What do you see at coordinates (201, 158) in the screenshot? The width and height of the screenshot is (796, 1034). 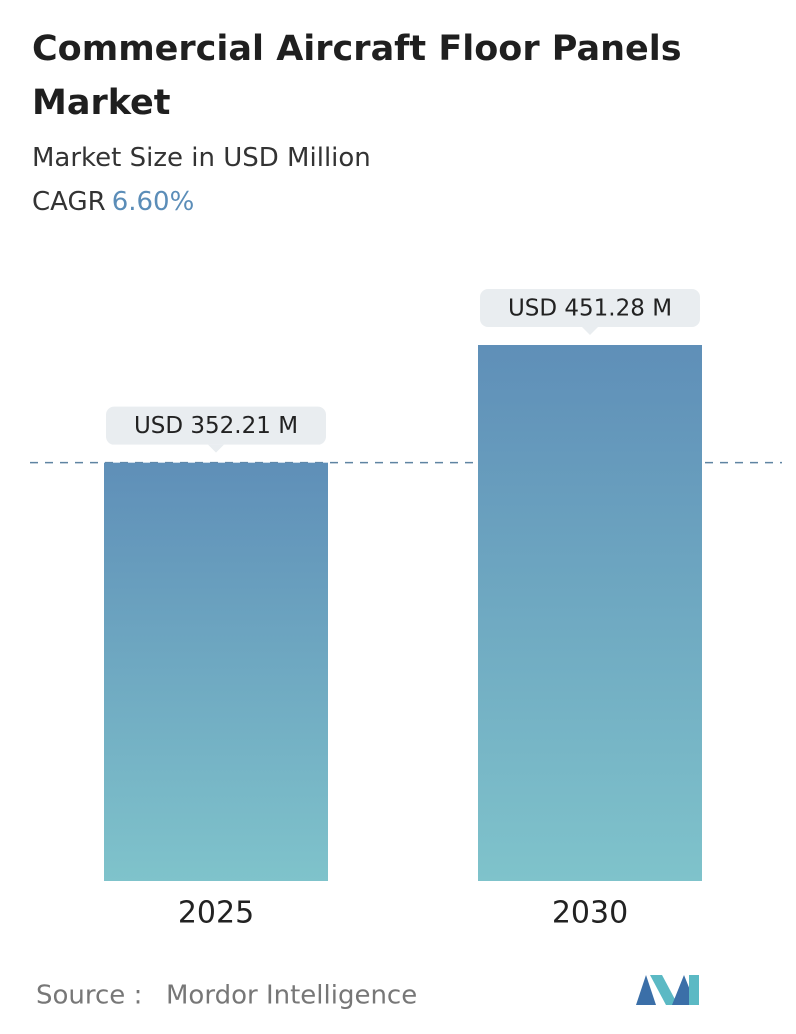 I see `chart-subtitle: Market Size in USD Million` at bounding box center [201, 158].